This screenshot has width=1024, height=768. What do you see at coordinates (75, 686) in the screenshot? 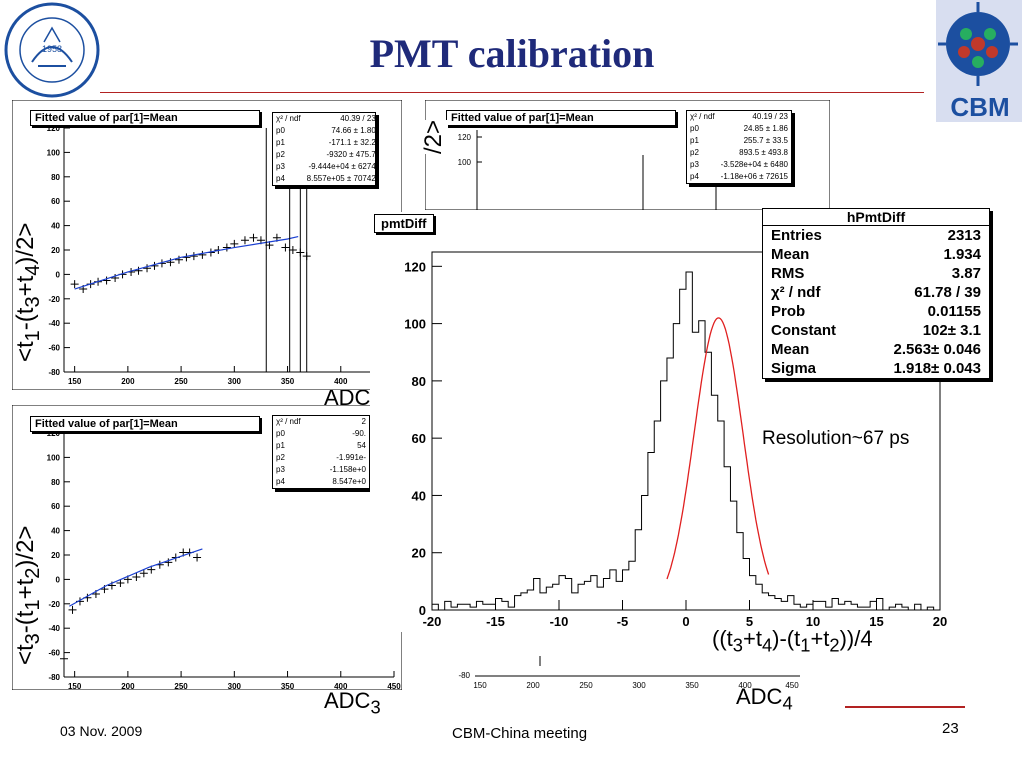
I see `x-tick-label: 150` at bounding box center [75, 686].